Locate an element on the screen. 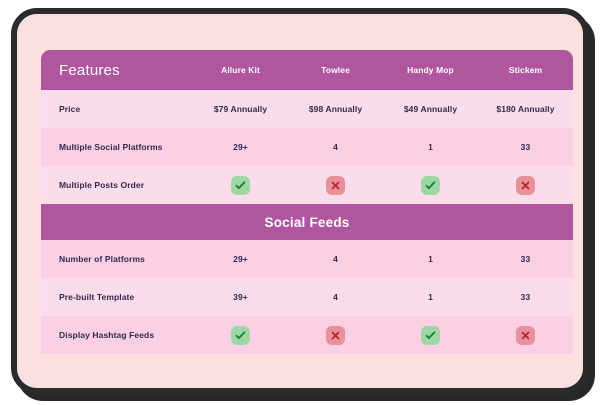  cell-display-hashtag-feeds-allure-kit is located at coordinates (240, 335).